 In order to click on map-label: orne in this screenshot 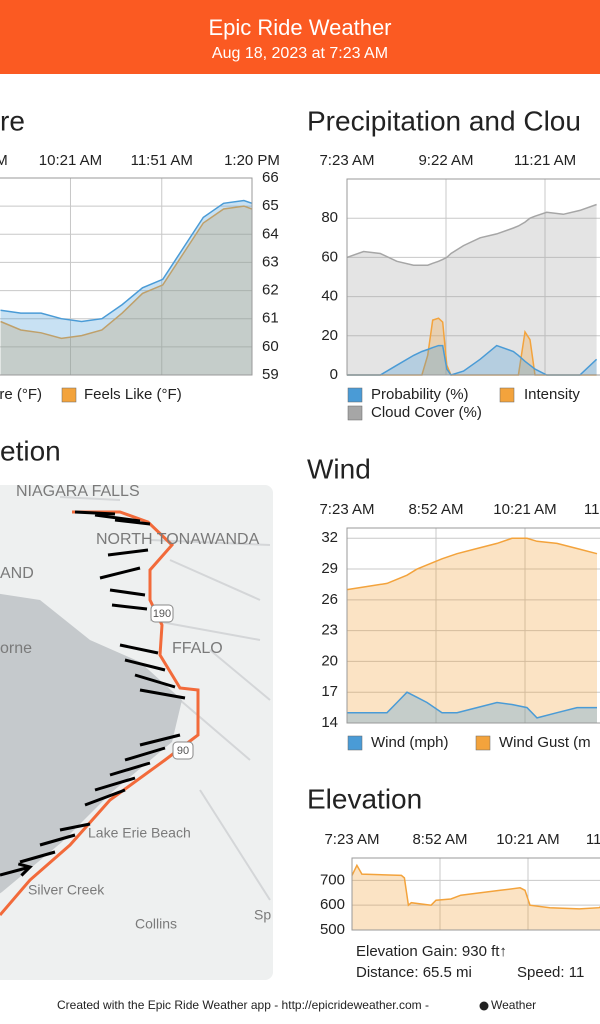, I will do `click(16, 648)`.